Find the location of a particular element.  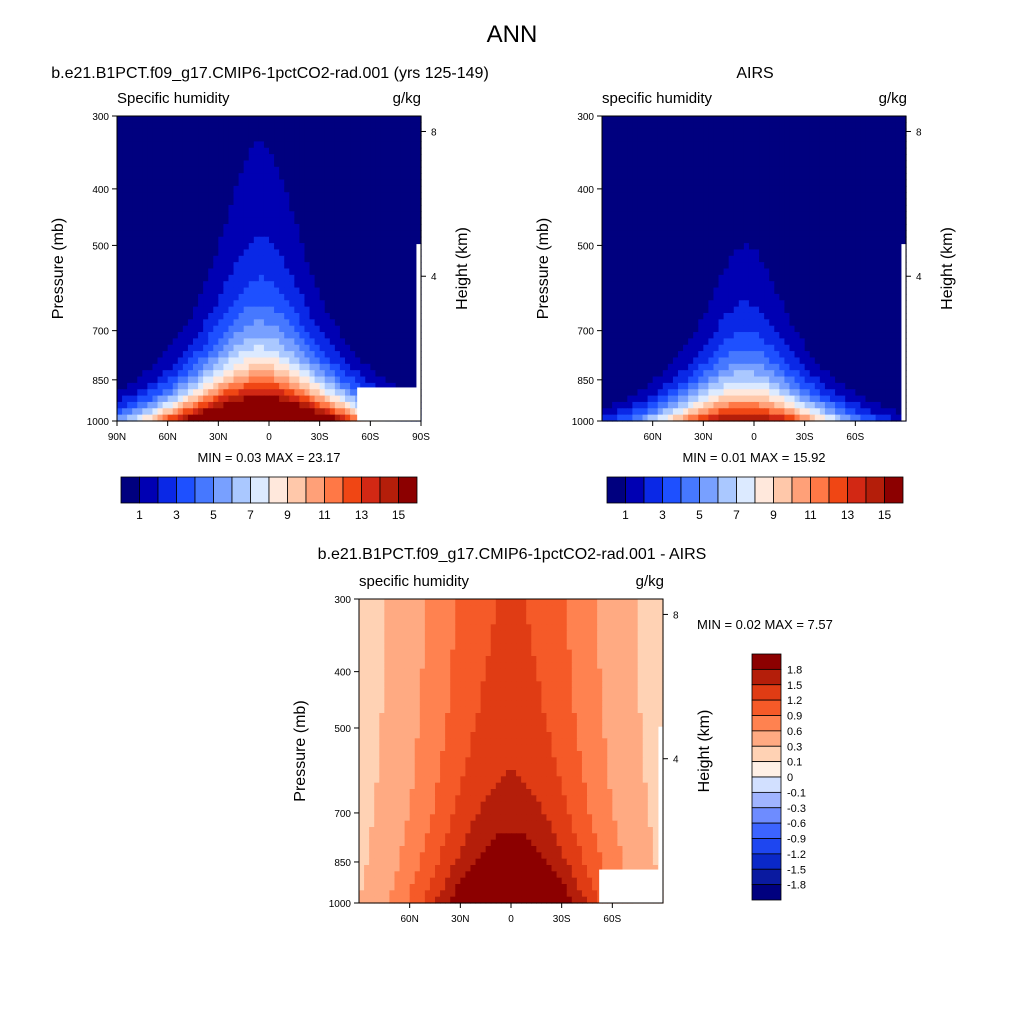

contour-fill is located at coordinates (269, 269).